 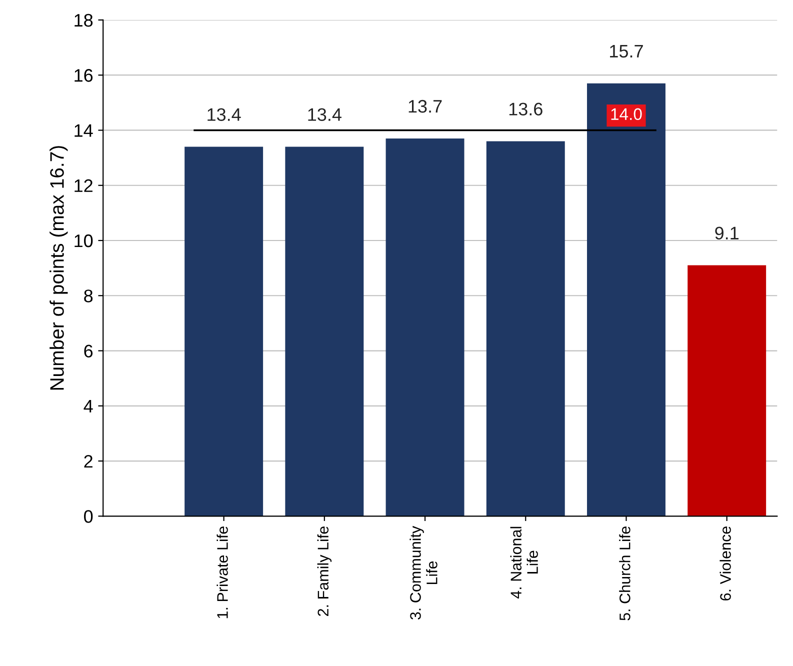 I want to click on x-tick-label: 2. Family Life, so click(x=324, y=571).